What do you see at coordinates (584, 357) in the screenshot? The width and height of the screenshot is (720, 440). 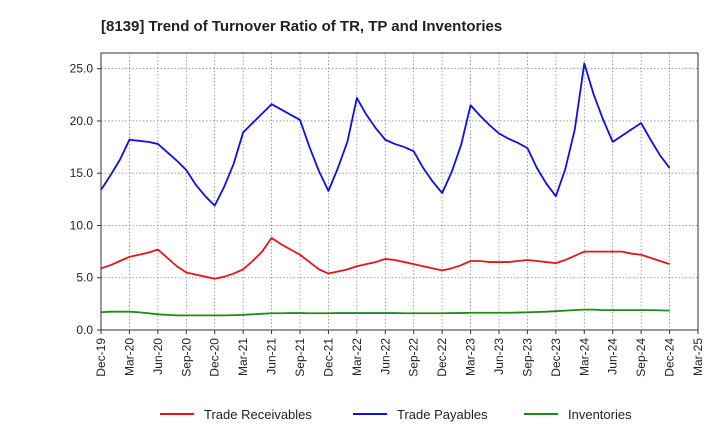 I see `x-tick-label: Mar-24` at bounding box center [584, 357].